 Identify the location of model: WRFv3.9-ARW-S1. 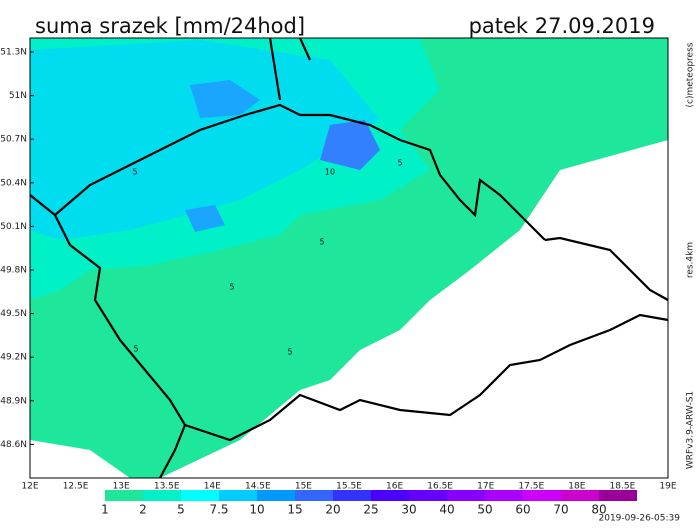
(691, 430).